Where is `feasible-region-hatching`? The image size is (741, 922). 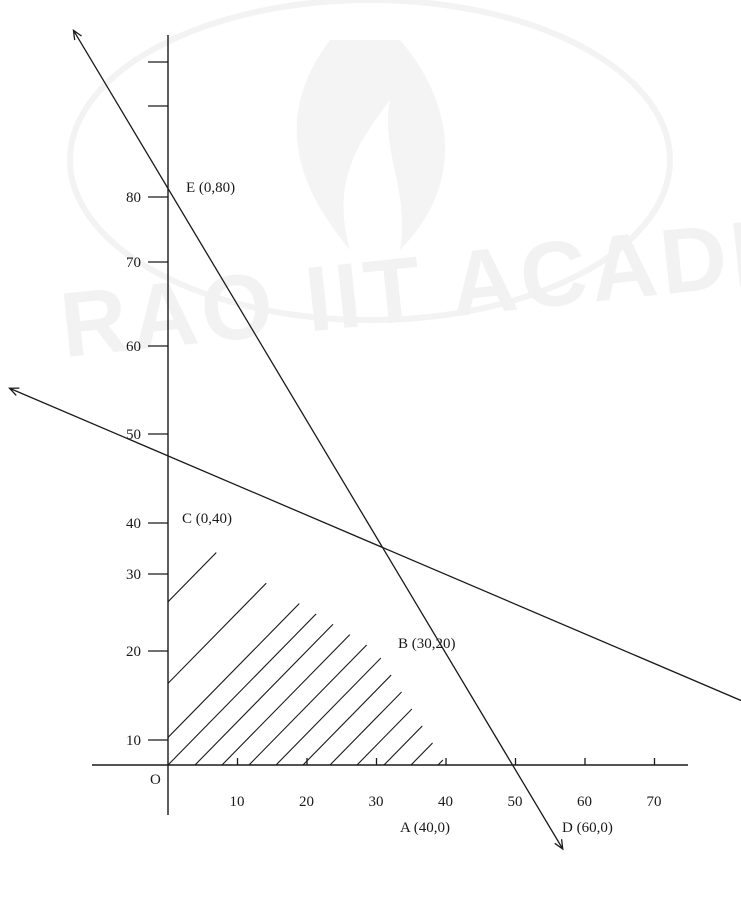 feasible-region-hatching is located at coordinates (307, 644).